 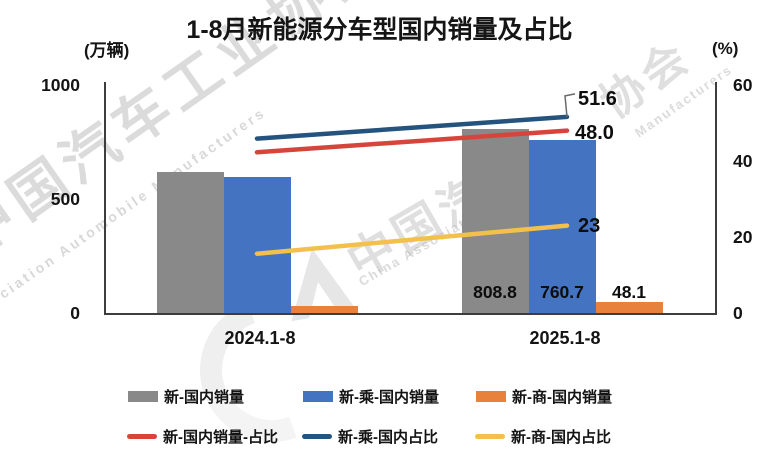 I want to click on legend-item-新-商-国内占比: 新-商-国内占比, so click(x=543, y=436).